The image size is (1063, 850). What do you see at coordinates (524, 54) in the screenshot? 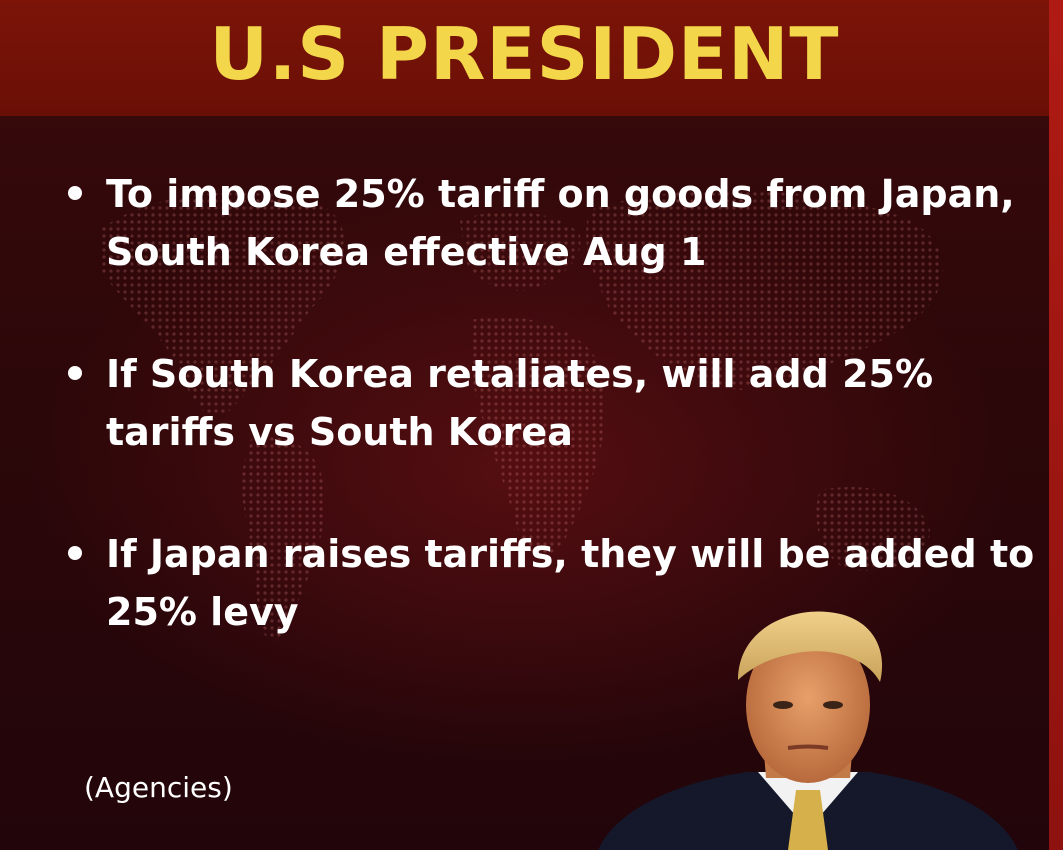
I see `page-title: U.S PRESIDENT` at bounding box center [524, 54].